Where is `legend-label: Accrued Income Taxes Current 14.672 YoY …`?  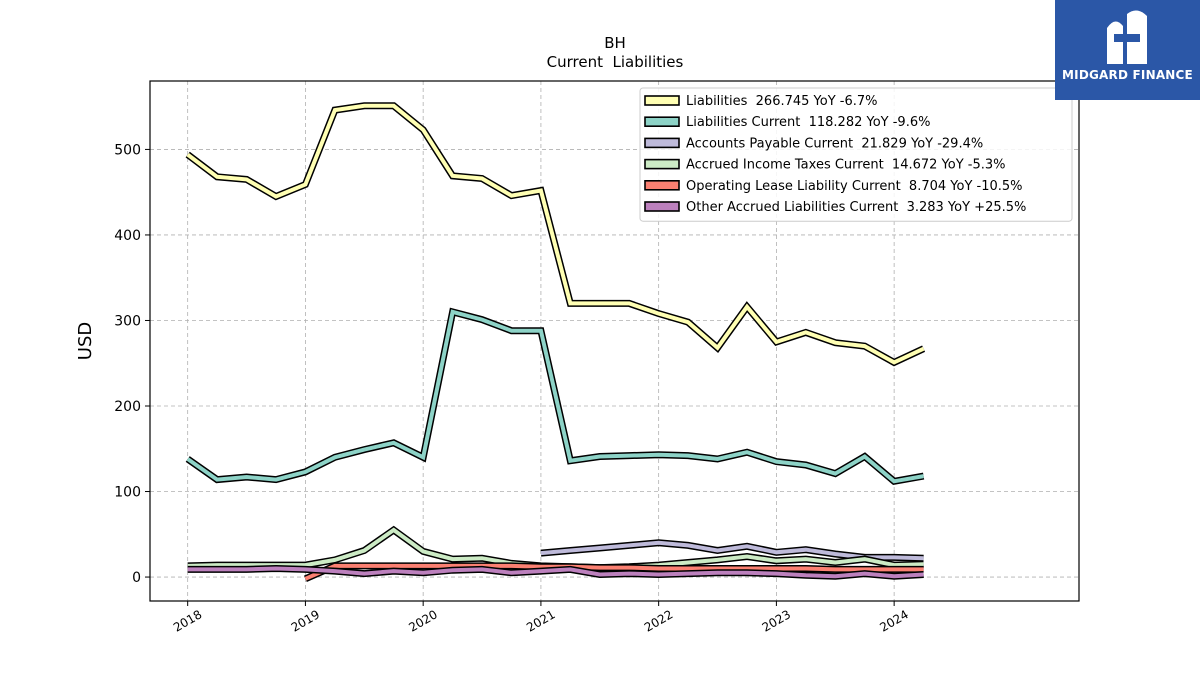 legend-label: Accrued Income Taxes Current 14.672 YoY … is located at coordinates (846, 165).